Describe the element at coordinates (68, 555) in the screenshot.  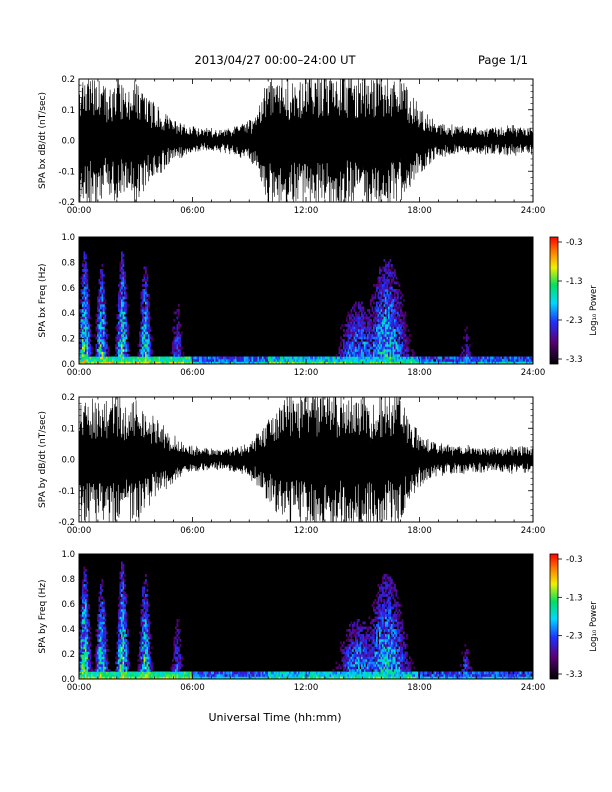
I see `panel-4-y-tick-label: 1.0` at that location.